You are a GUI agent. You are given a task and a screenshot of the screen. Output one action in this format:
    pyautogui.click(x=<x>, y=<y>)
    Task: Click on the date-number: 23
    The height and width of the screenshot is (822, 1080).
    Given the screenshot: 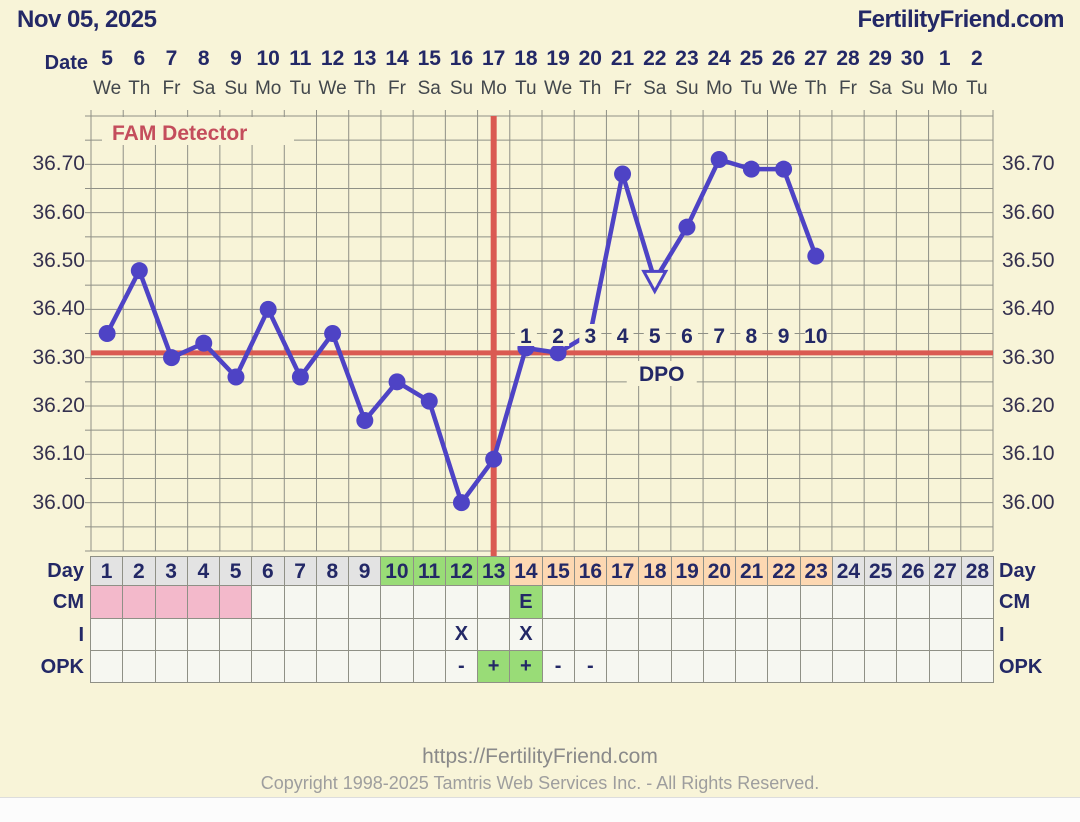 What is the action you would take?
    pyautogui.click(x=687, y=58)
    